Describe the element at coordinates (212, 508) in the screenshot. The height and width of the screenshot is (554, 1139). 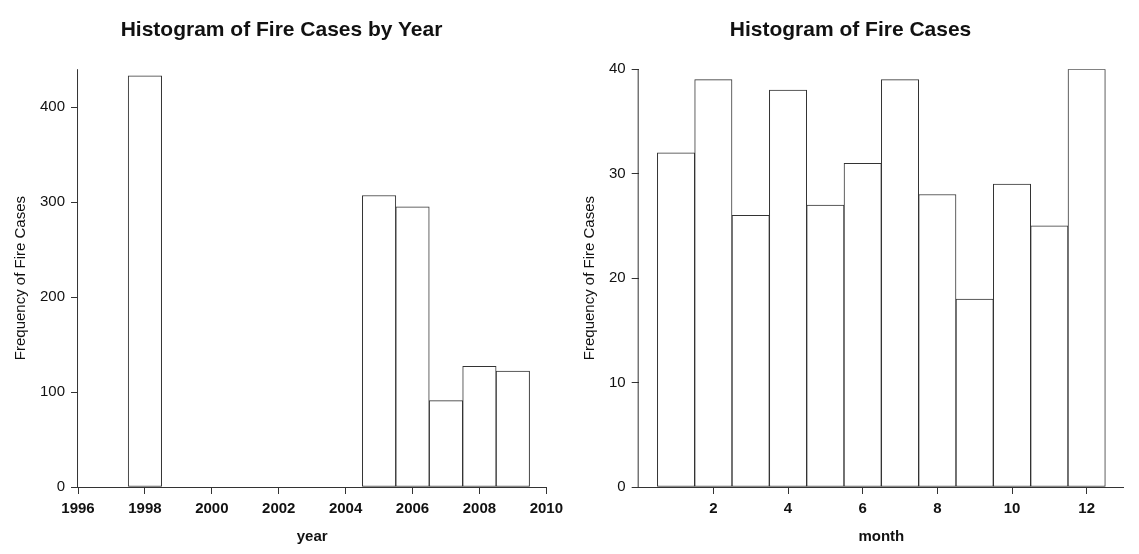
I see `x-tick-label: 2000` at that location.